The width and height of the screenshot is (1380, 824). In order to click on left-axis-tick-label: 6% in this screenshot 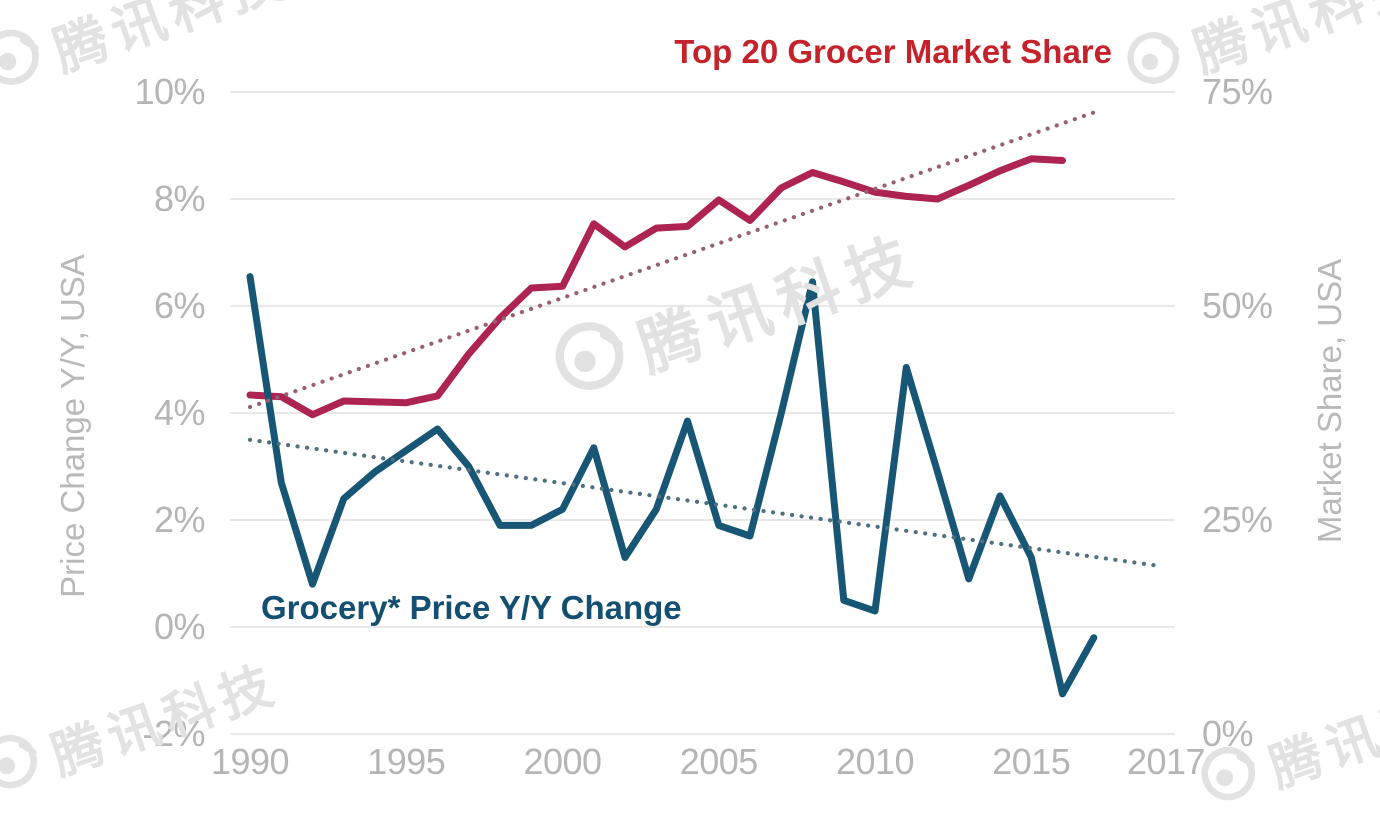, I will do `click(179, 305)`.